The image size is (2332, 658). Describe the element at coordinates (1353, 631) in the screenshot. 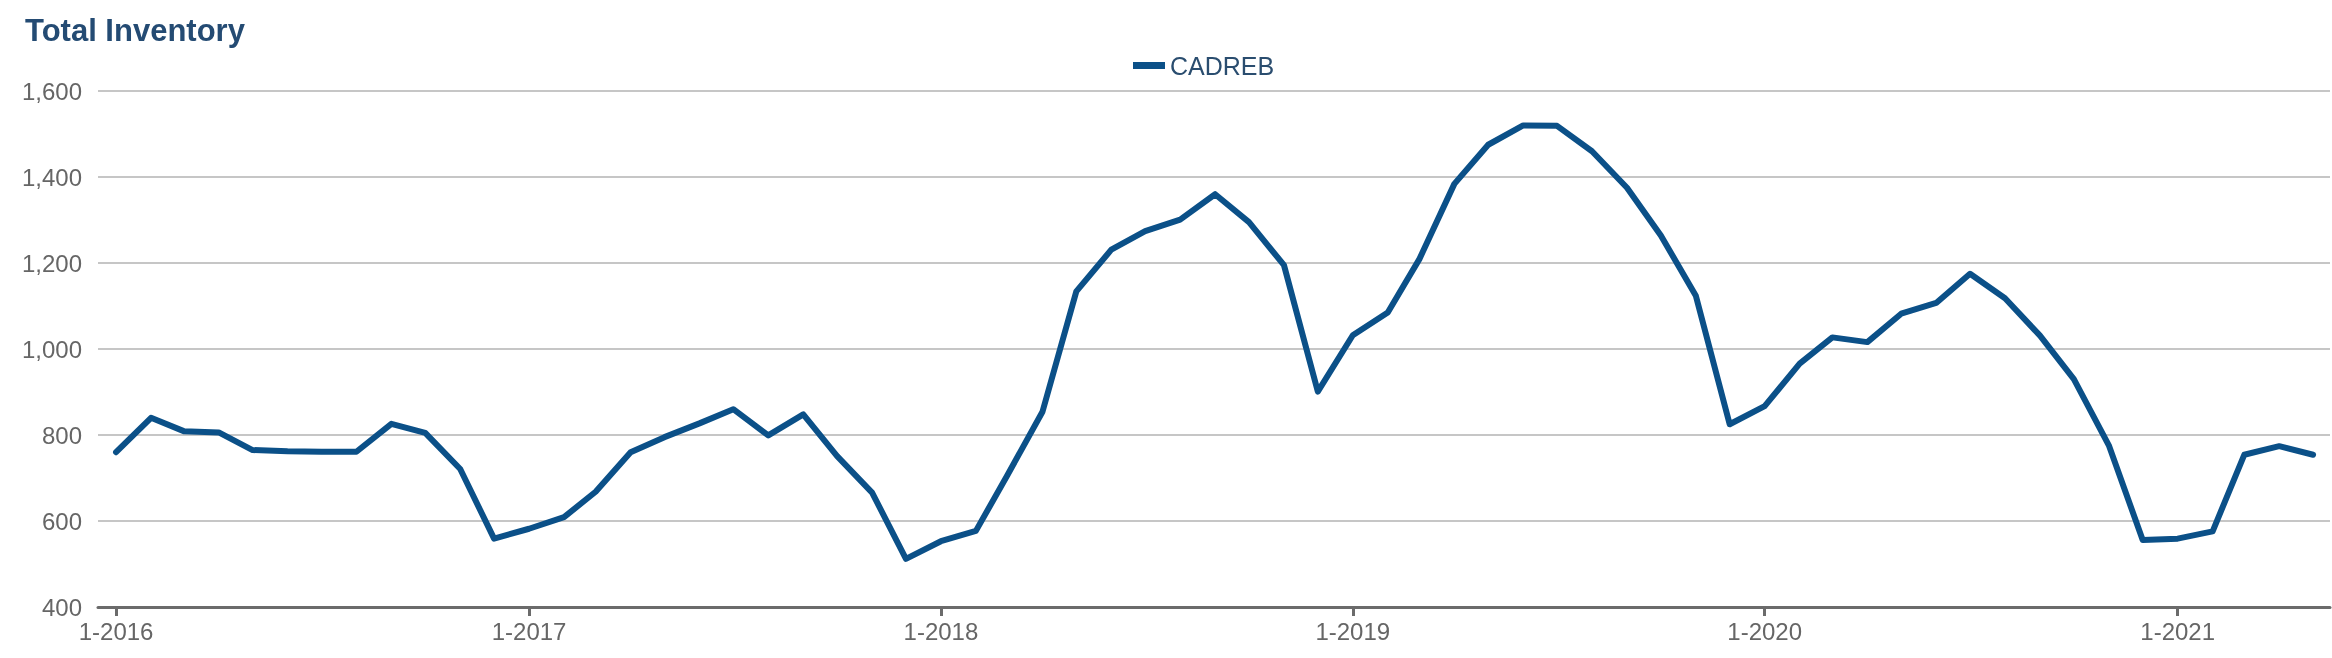

I see `x-tick-label: 1-2019` at that location.